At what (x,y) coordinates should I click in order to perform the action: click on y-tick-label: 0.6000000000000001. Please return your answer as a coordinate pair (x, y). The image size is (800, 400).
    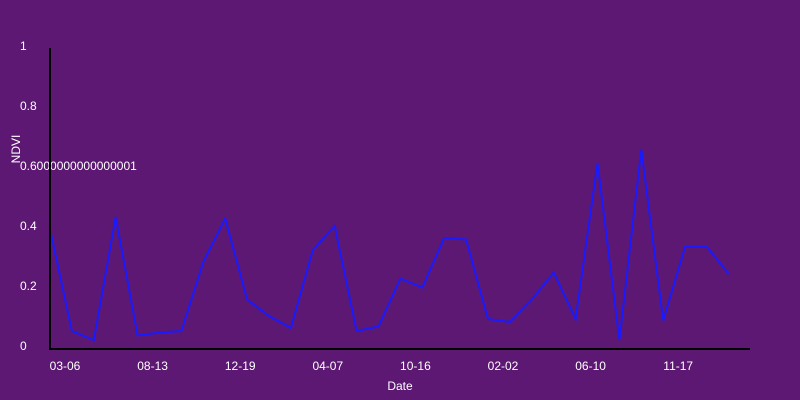
    Looking at the image, I should click on (78, 166).